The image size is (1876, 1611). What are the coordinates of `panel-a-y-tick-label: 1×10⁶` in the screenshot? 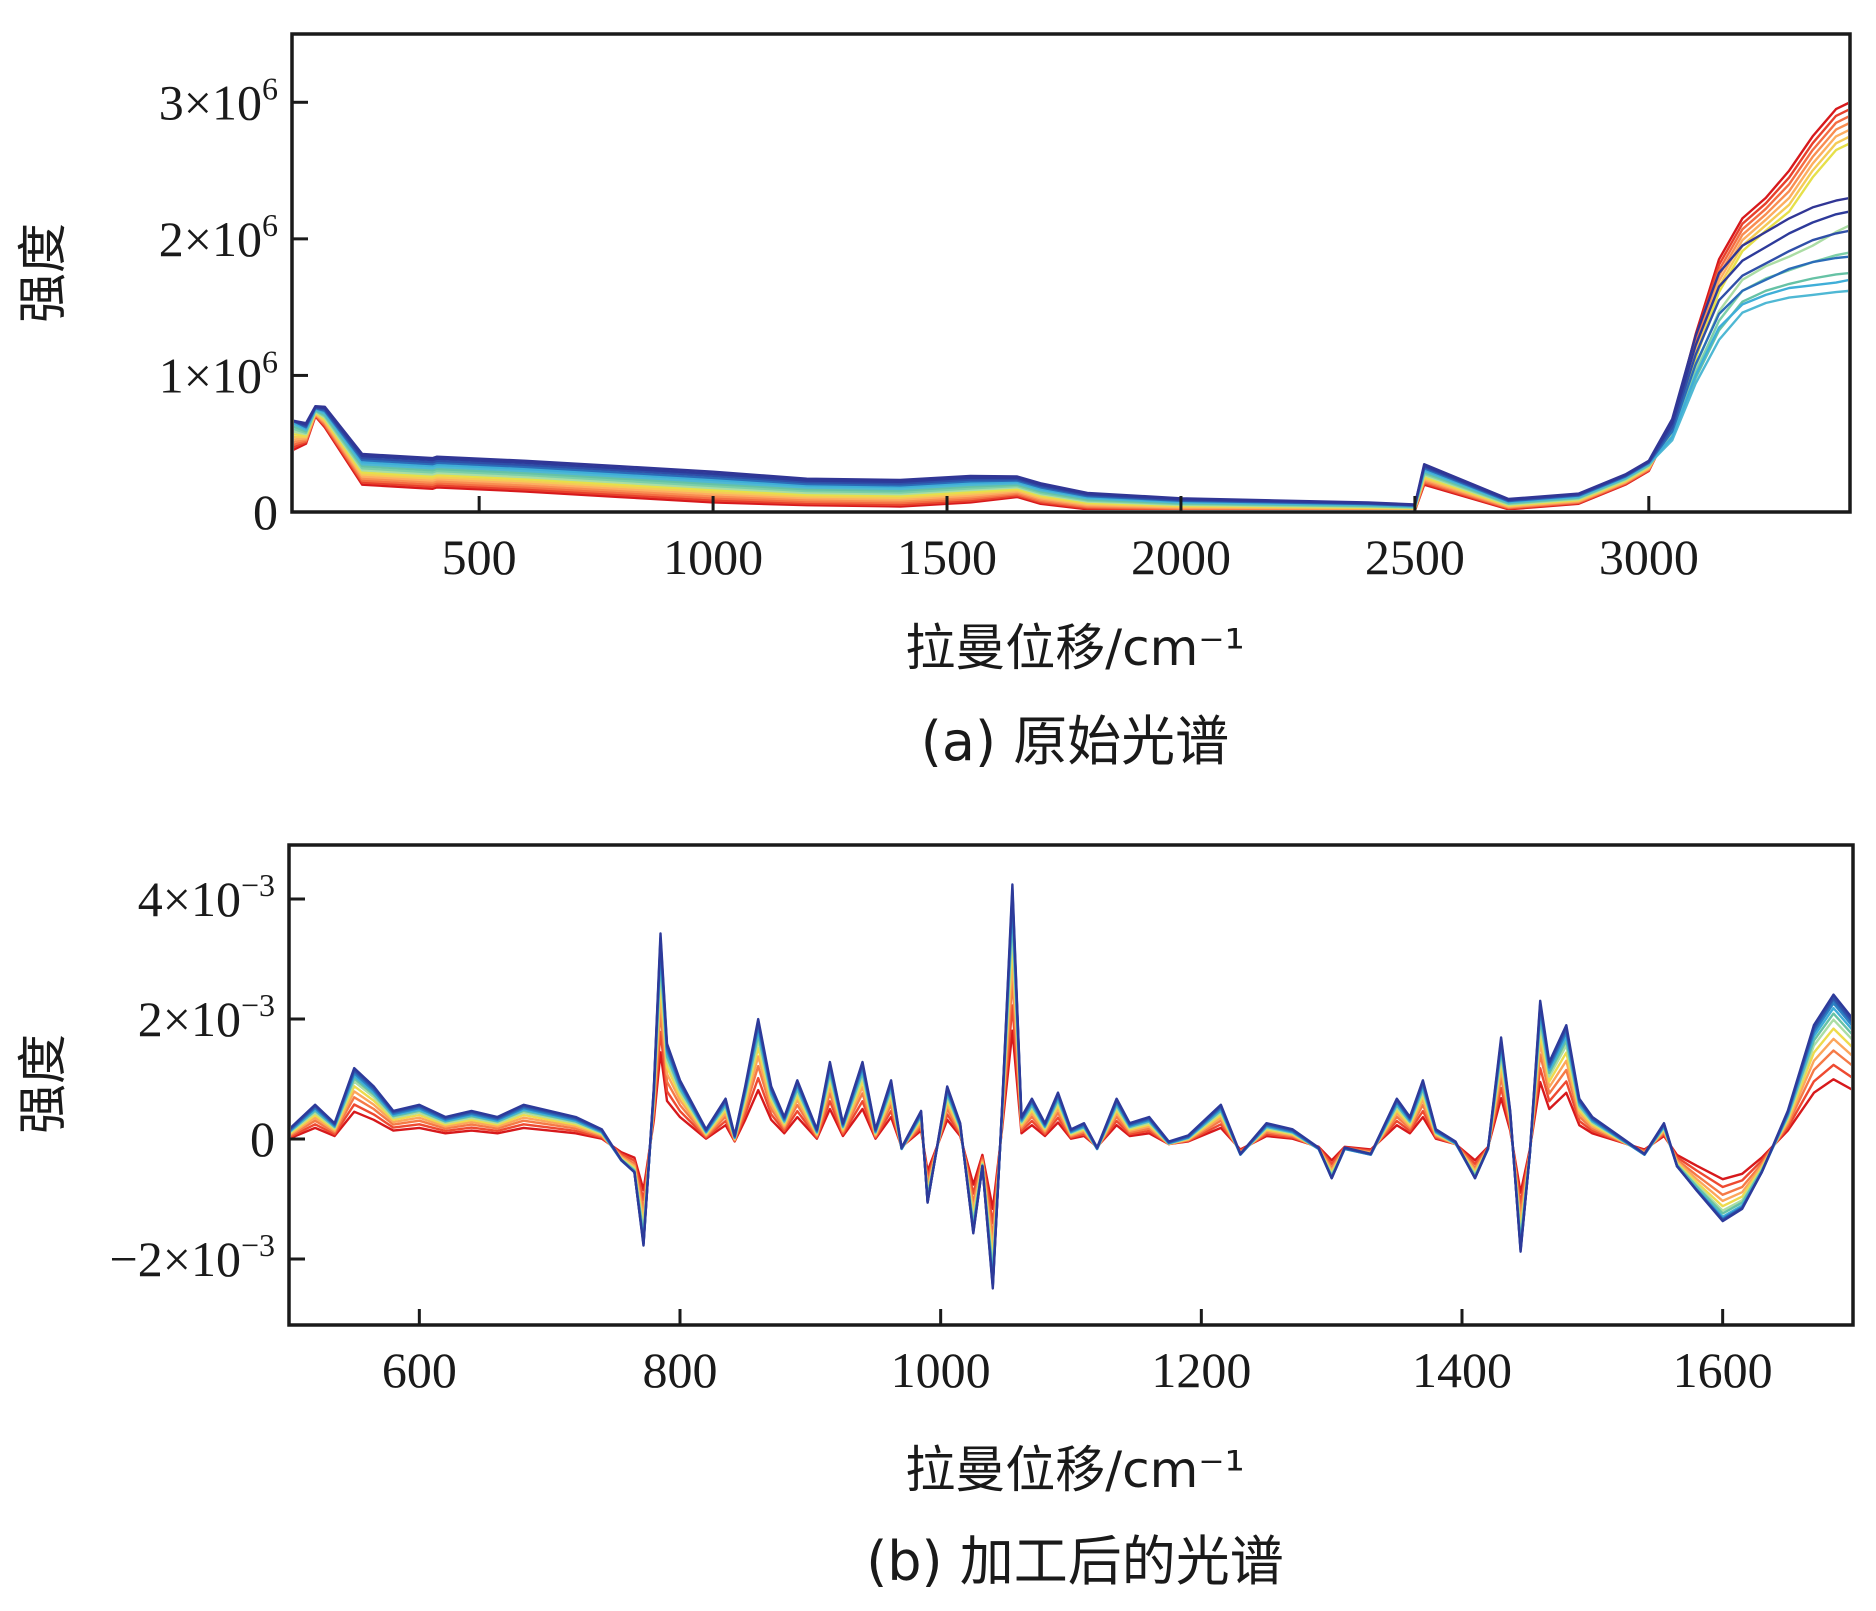 It's located at (218, 373).